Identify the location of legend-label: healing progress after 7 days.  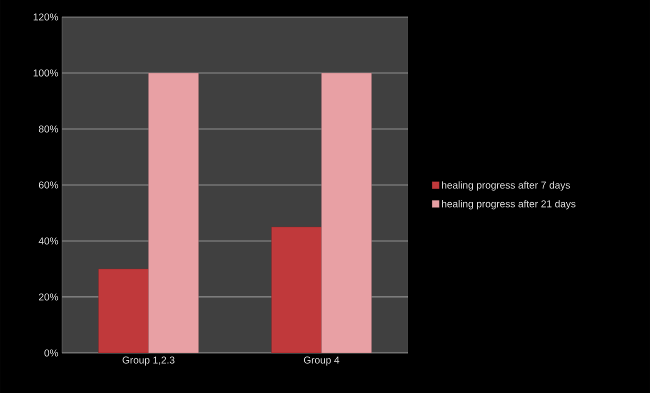
(506, 186).